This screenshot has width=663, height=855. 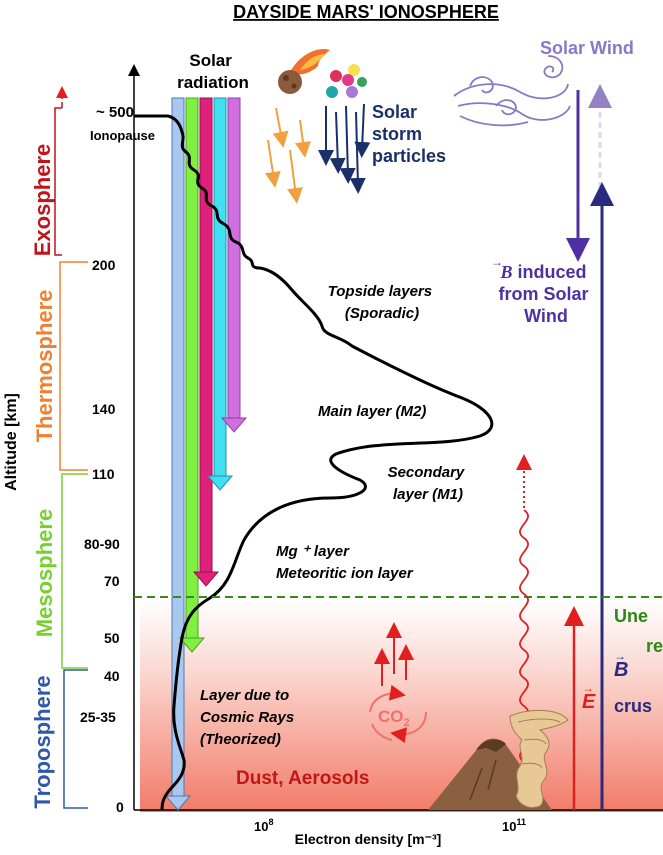 What do you see at coordinates (302, 778) in the screenshot?
I see `dust-aerosols-label: Dust, Aerosols` at bounding box center [302, 778].